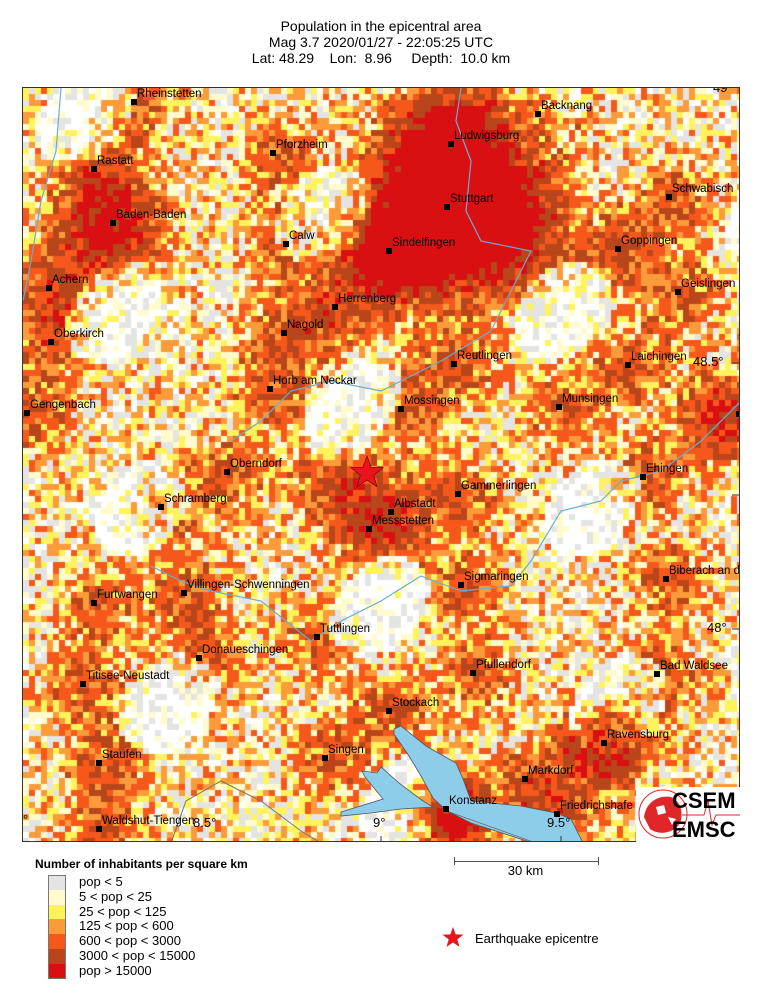  Describe the element at coordinates (123, 911) in the screenshot. I see `legend-label: 25 < pop < 125` at that location.